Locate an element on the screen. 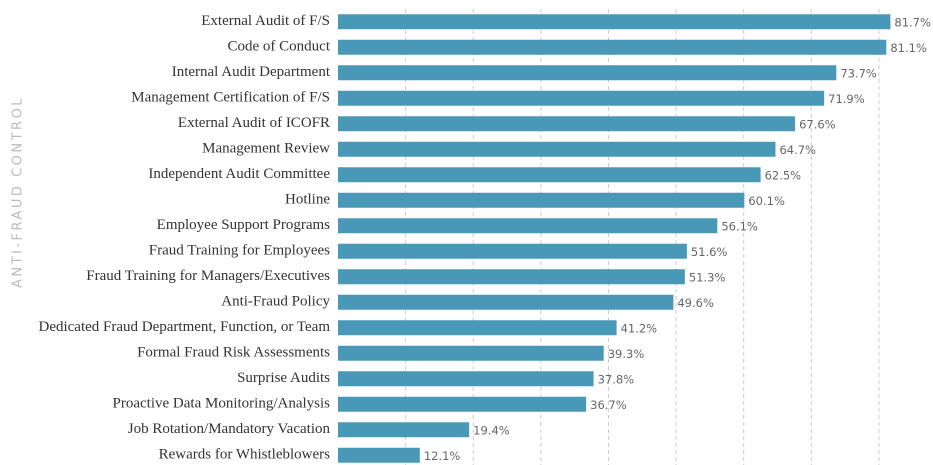 This screenshot has width=933, height=465. category-label: Code of Conduct is located at coordinates (279, 47).